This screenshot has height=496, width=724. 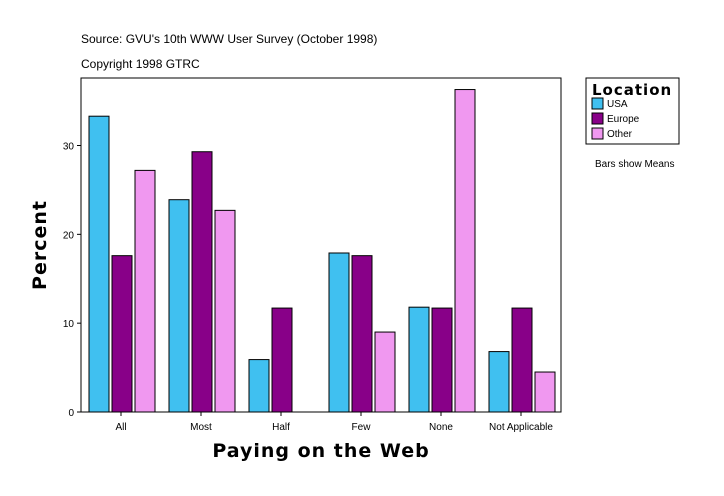 What do you see at coordinates (597, 118) in the screenshot?
I see `legend-swatch-europe` at bounding box center [597, 118].